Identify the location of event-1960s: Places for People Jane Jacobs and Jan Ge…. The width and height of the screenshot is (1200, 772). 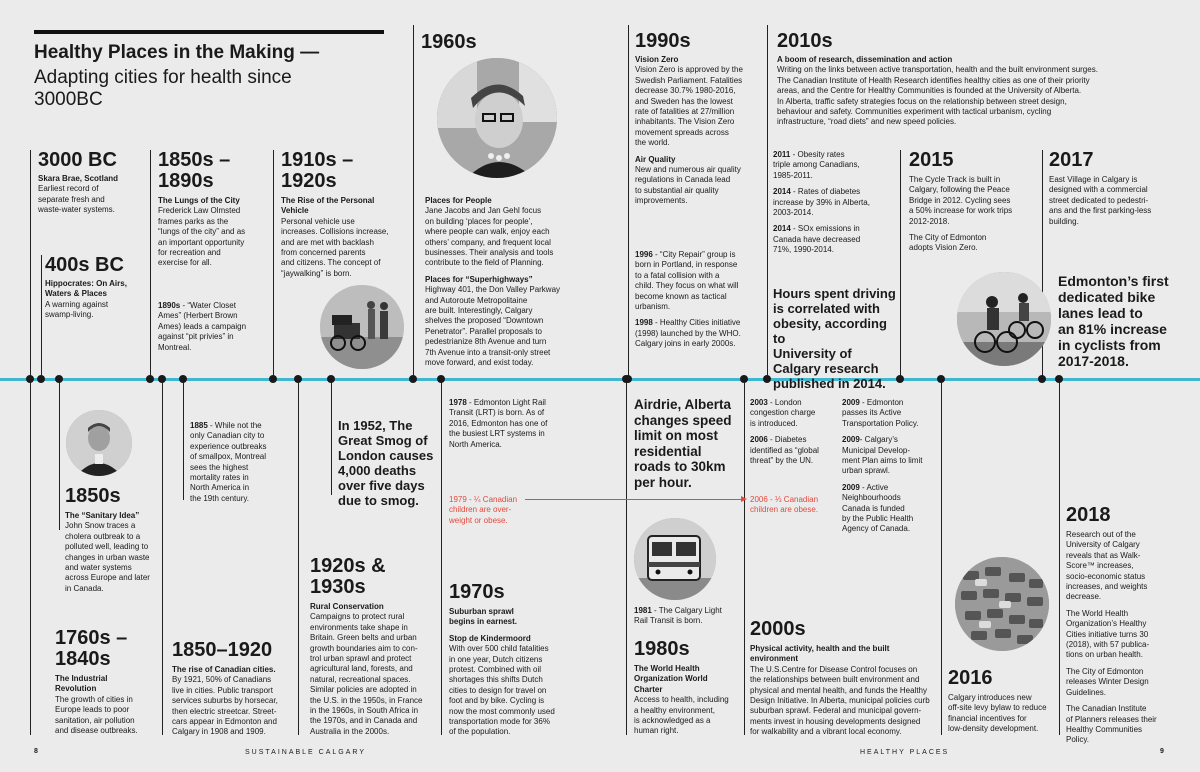
(493, 282).